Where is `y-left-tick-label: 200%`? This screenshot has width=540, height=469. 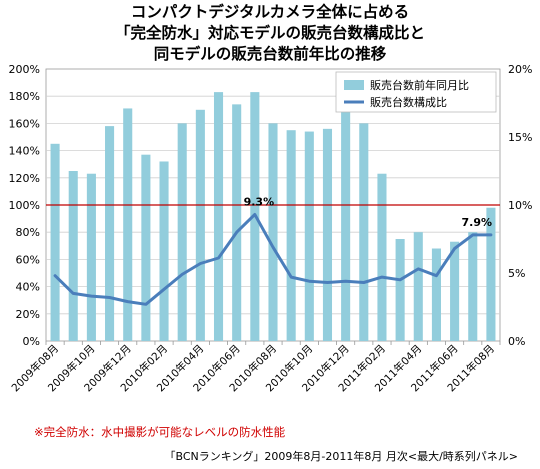
y-left-tick-label: 200% is located at coordinates (24, 69).